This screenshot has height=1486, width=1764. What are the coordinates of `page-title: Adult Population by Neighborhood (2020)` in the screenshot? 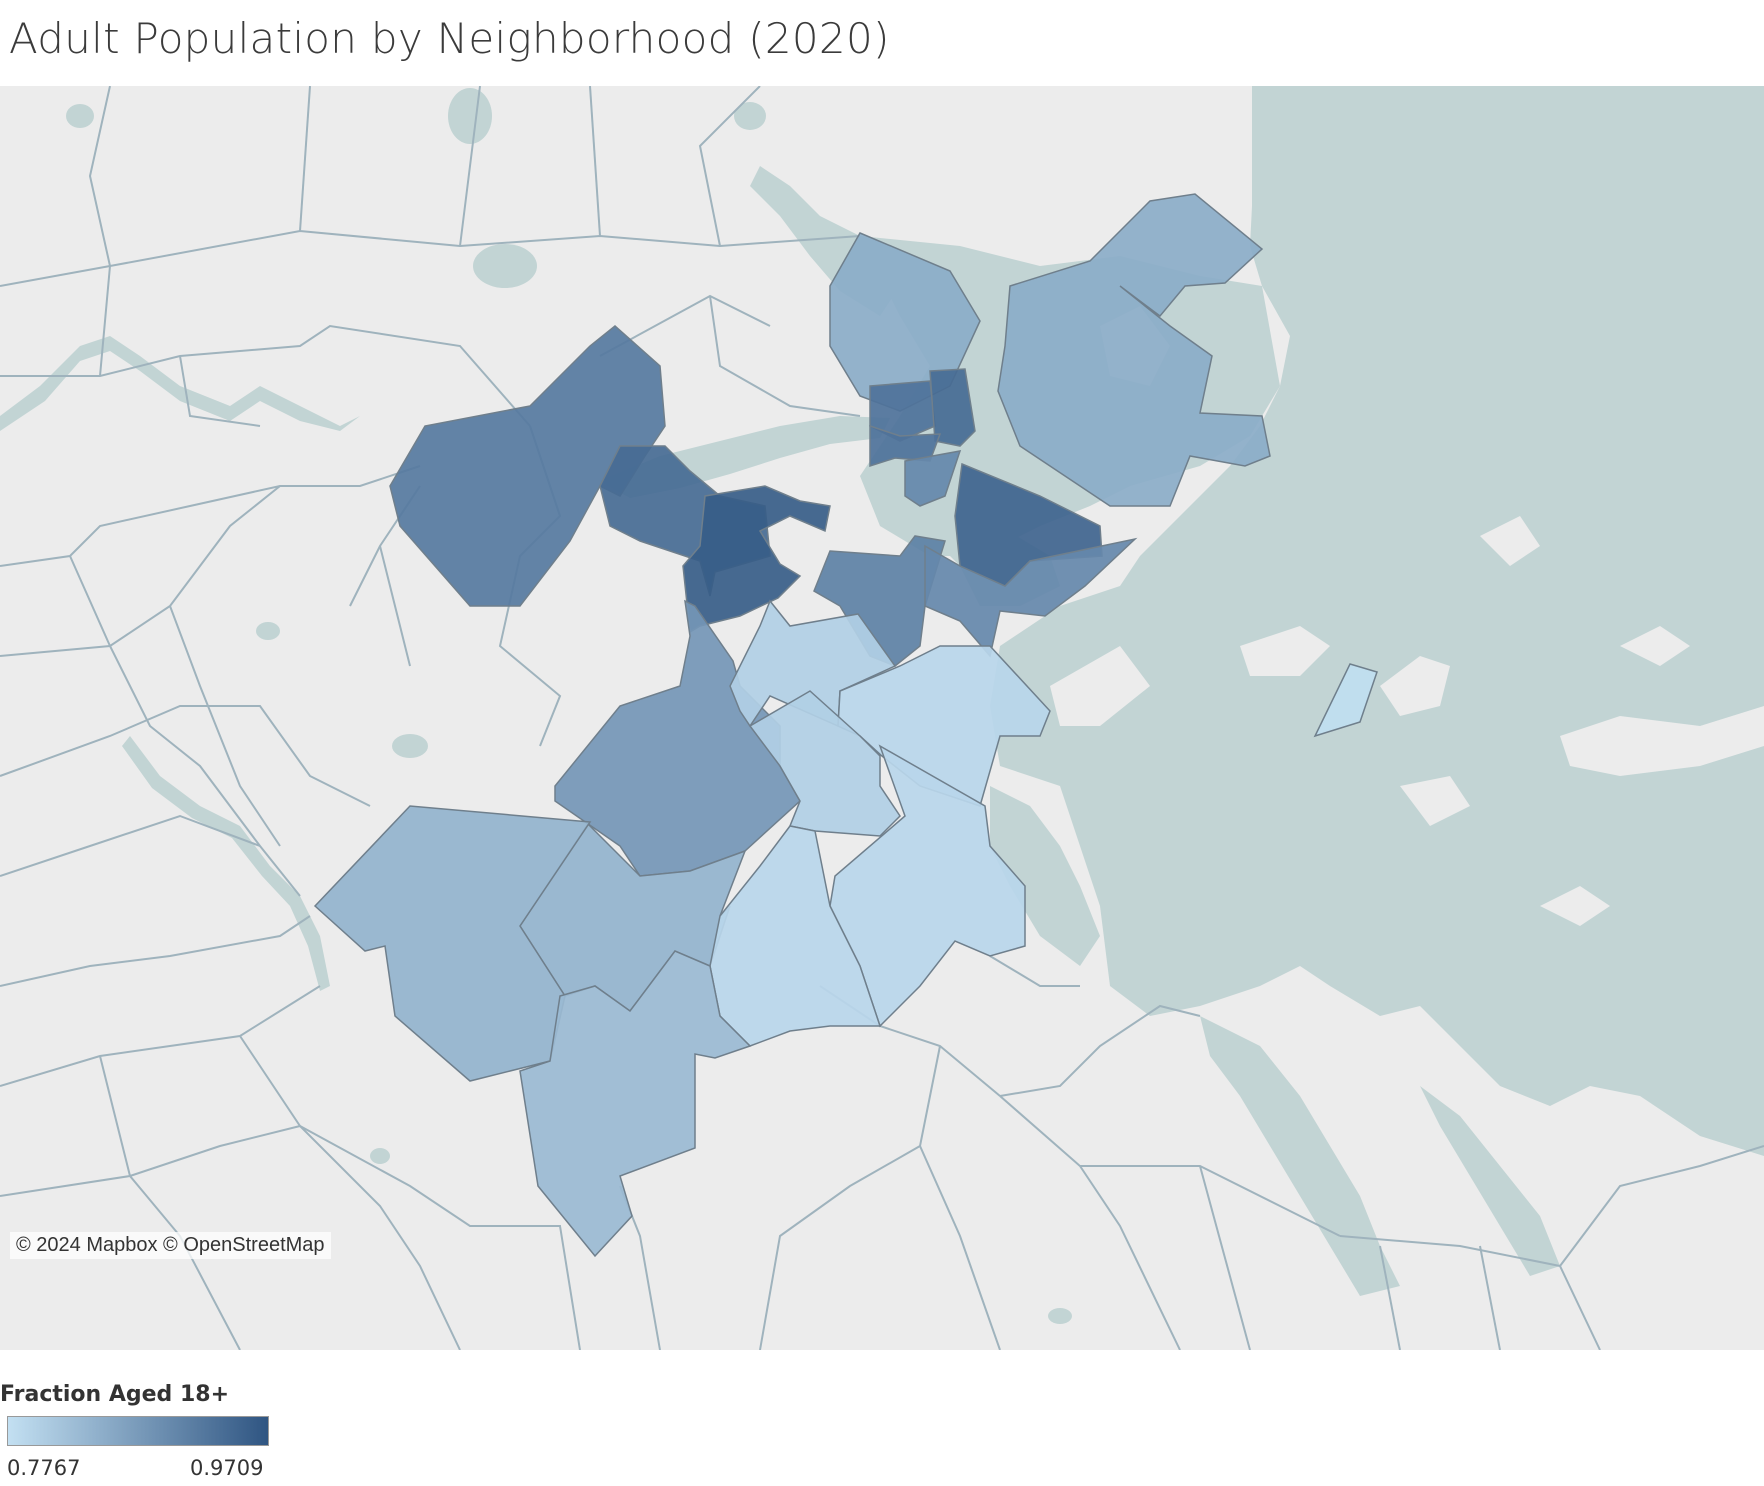 It's located at (449, 38).